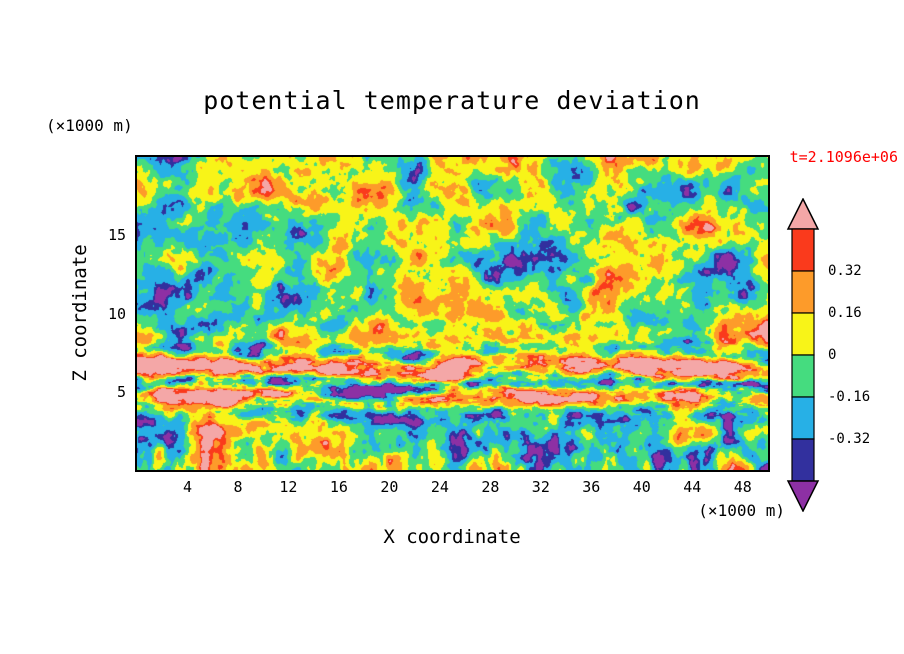  What do you see at coordinates (238, 487) in the screenshot?
I see `x-tick-label: 8` at bounding box center [238, 487].